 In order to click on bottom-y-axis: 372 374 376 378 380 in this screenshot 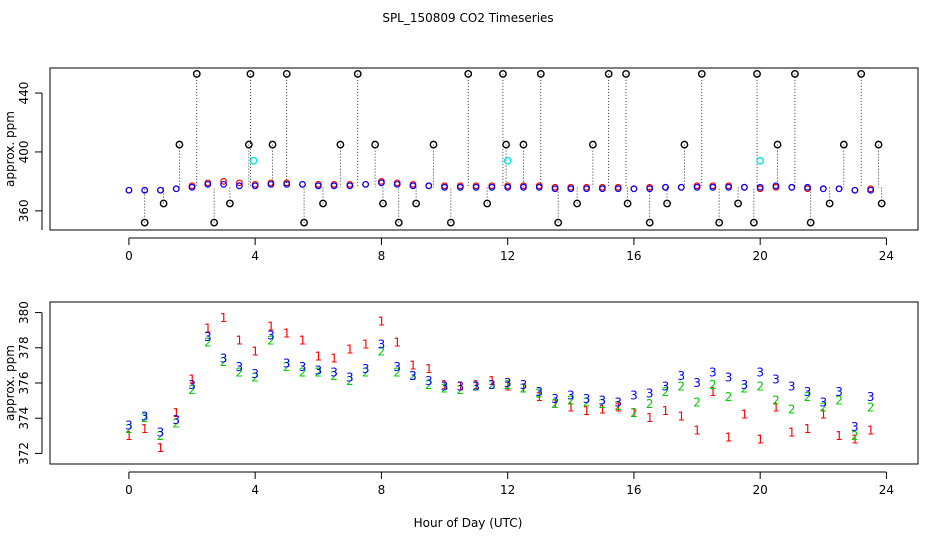, I will do `click(30, 383)`.